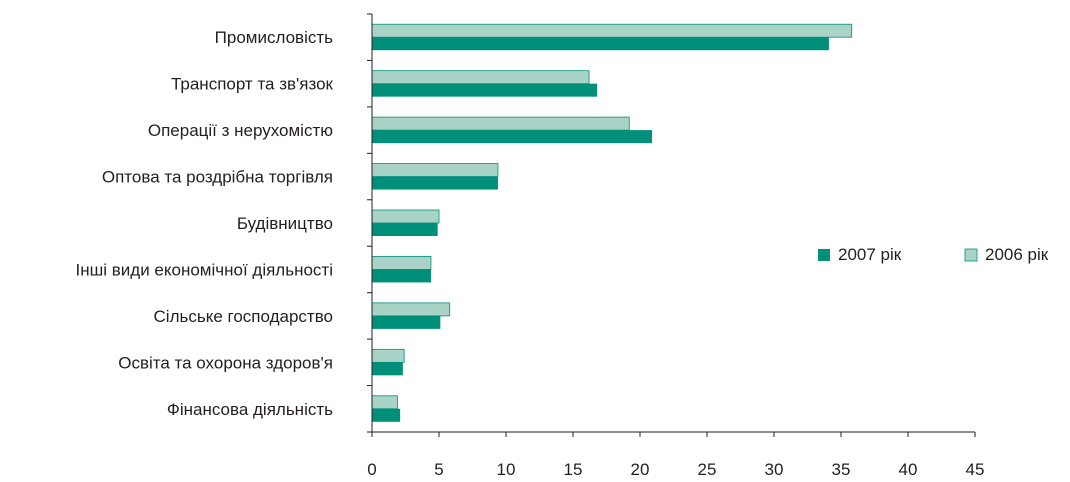  I want to click on x-tick-label: 20, so click(640, 469).